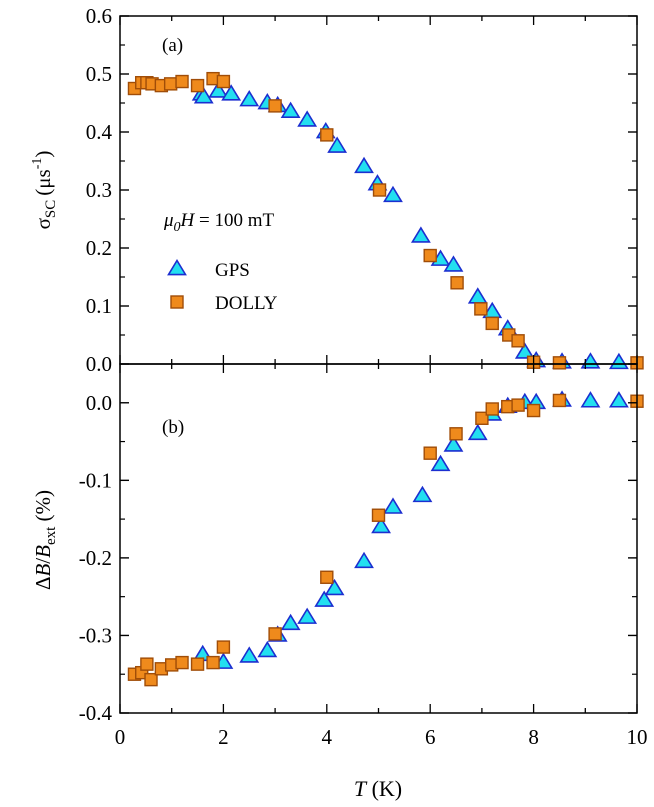 The width and height of the screenshot is (654, 807). Describe the element at coordinates (384, 788) in the screenshot. I see `xlabel-unit: (K)` at that location.